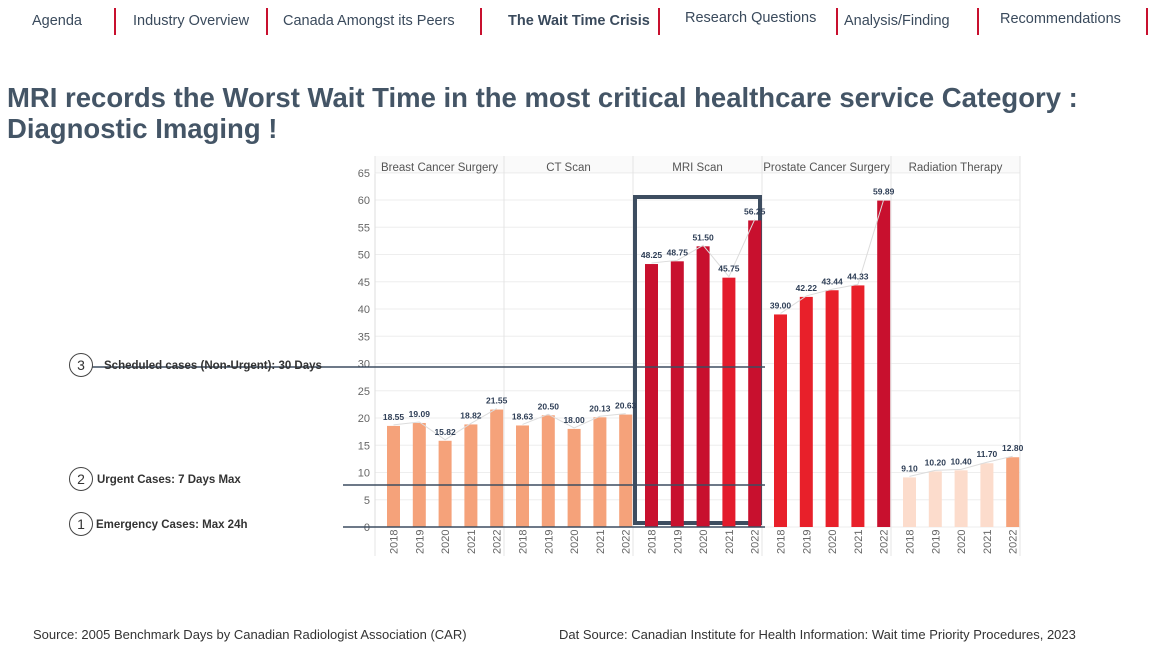  I want to click on data-label: 20.13, so click(600, 408).